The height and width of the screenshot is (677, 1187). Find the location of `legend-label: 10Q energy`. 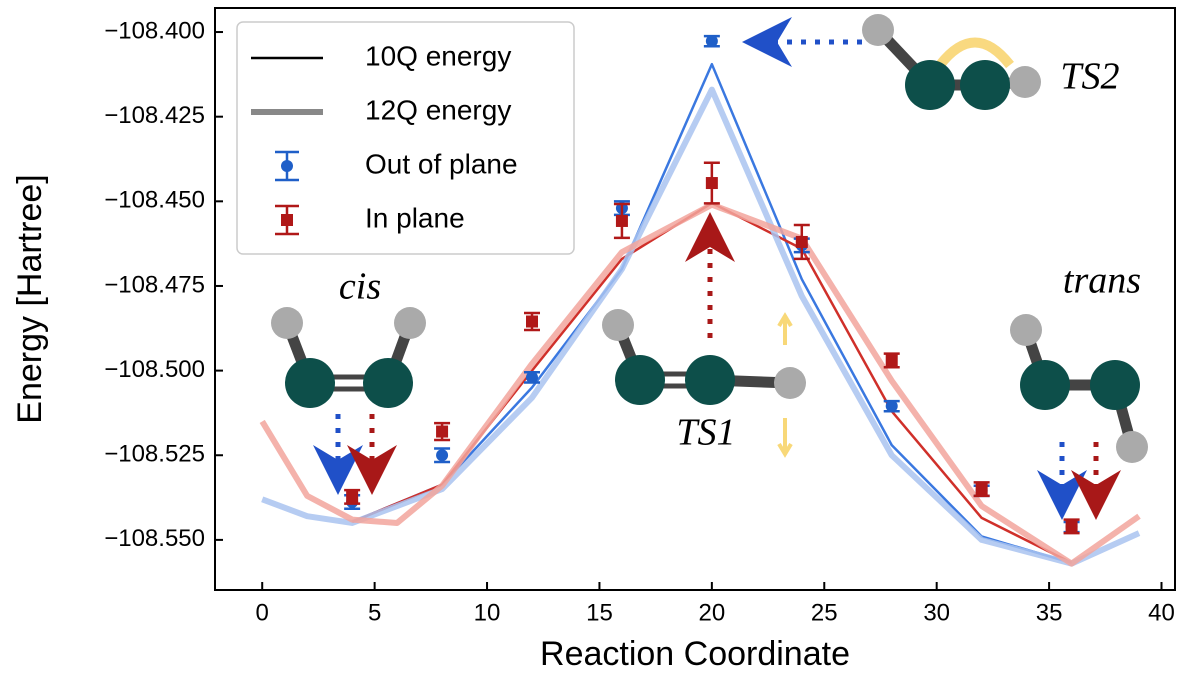

legend-label: 10Q energy is located at coordinates (438, 55).